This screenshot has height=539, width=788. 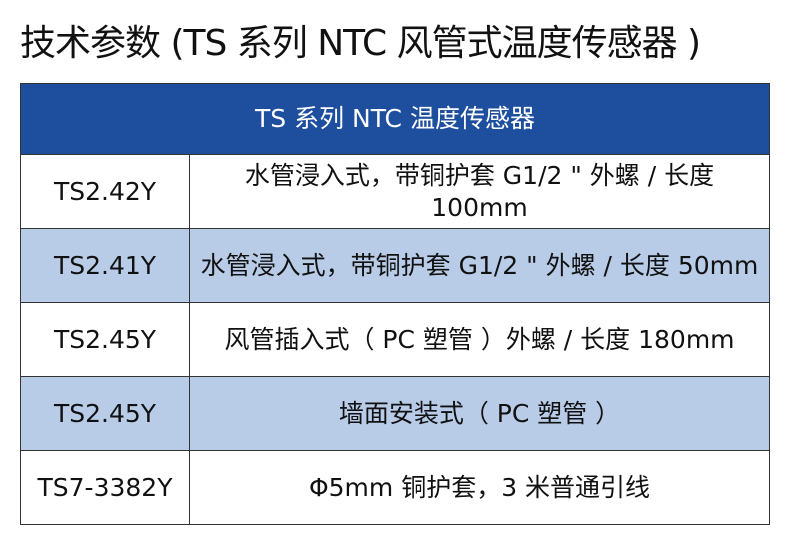 I want to click on table-row: TS2.45Y 风管插入式（ PC 塑管 ）外螺 / 长度 180mm, so click(x=395, y=339).